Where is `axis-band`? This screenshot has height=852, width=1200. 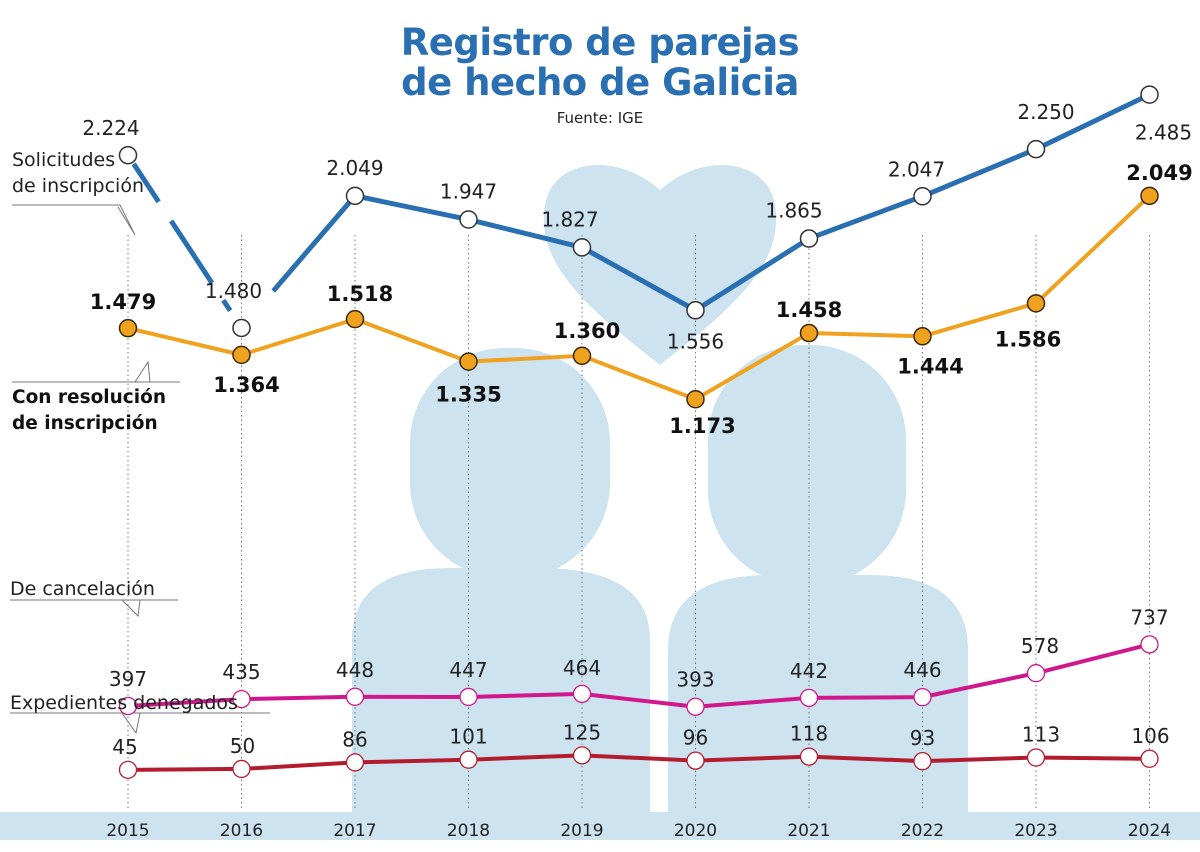 axis-band is located at coordinates (600, 826).